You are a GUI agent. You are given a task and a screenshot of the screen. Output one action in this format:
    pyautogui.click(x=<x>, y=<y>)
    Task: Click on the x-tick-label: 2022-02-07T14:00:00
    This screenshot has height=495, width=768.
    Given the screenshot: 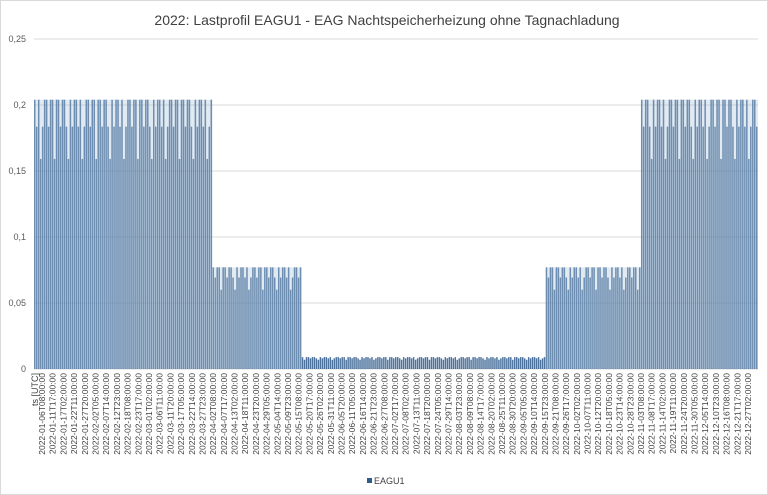 What is the action you would take?
    pyautogui.click(x=106, y=414)
    